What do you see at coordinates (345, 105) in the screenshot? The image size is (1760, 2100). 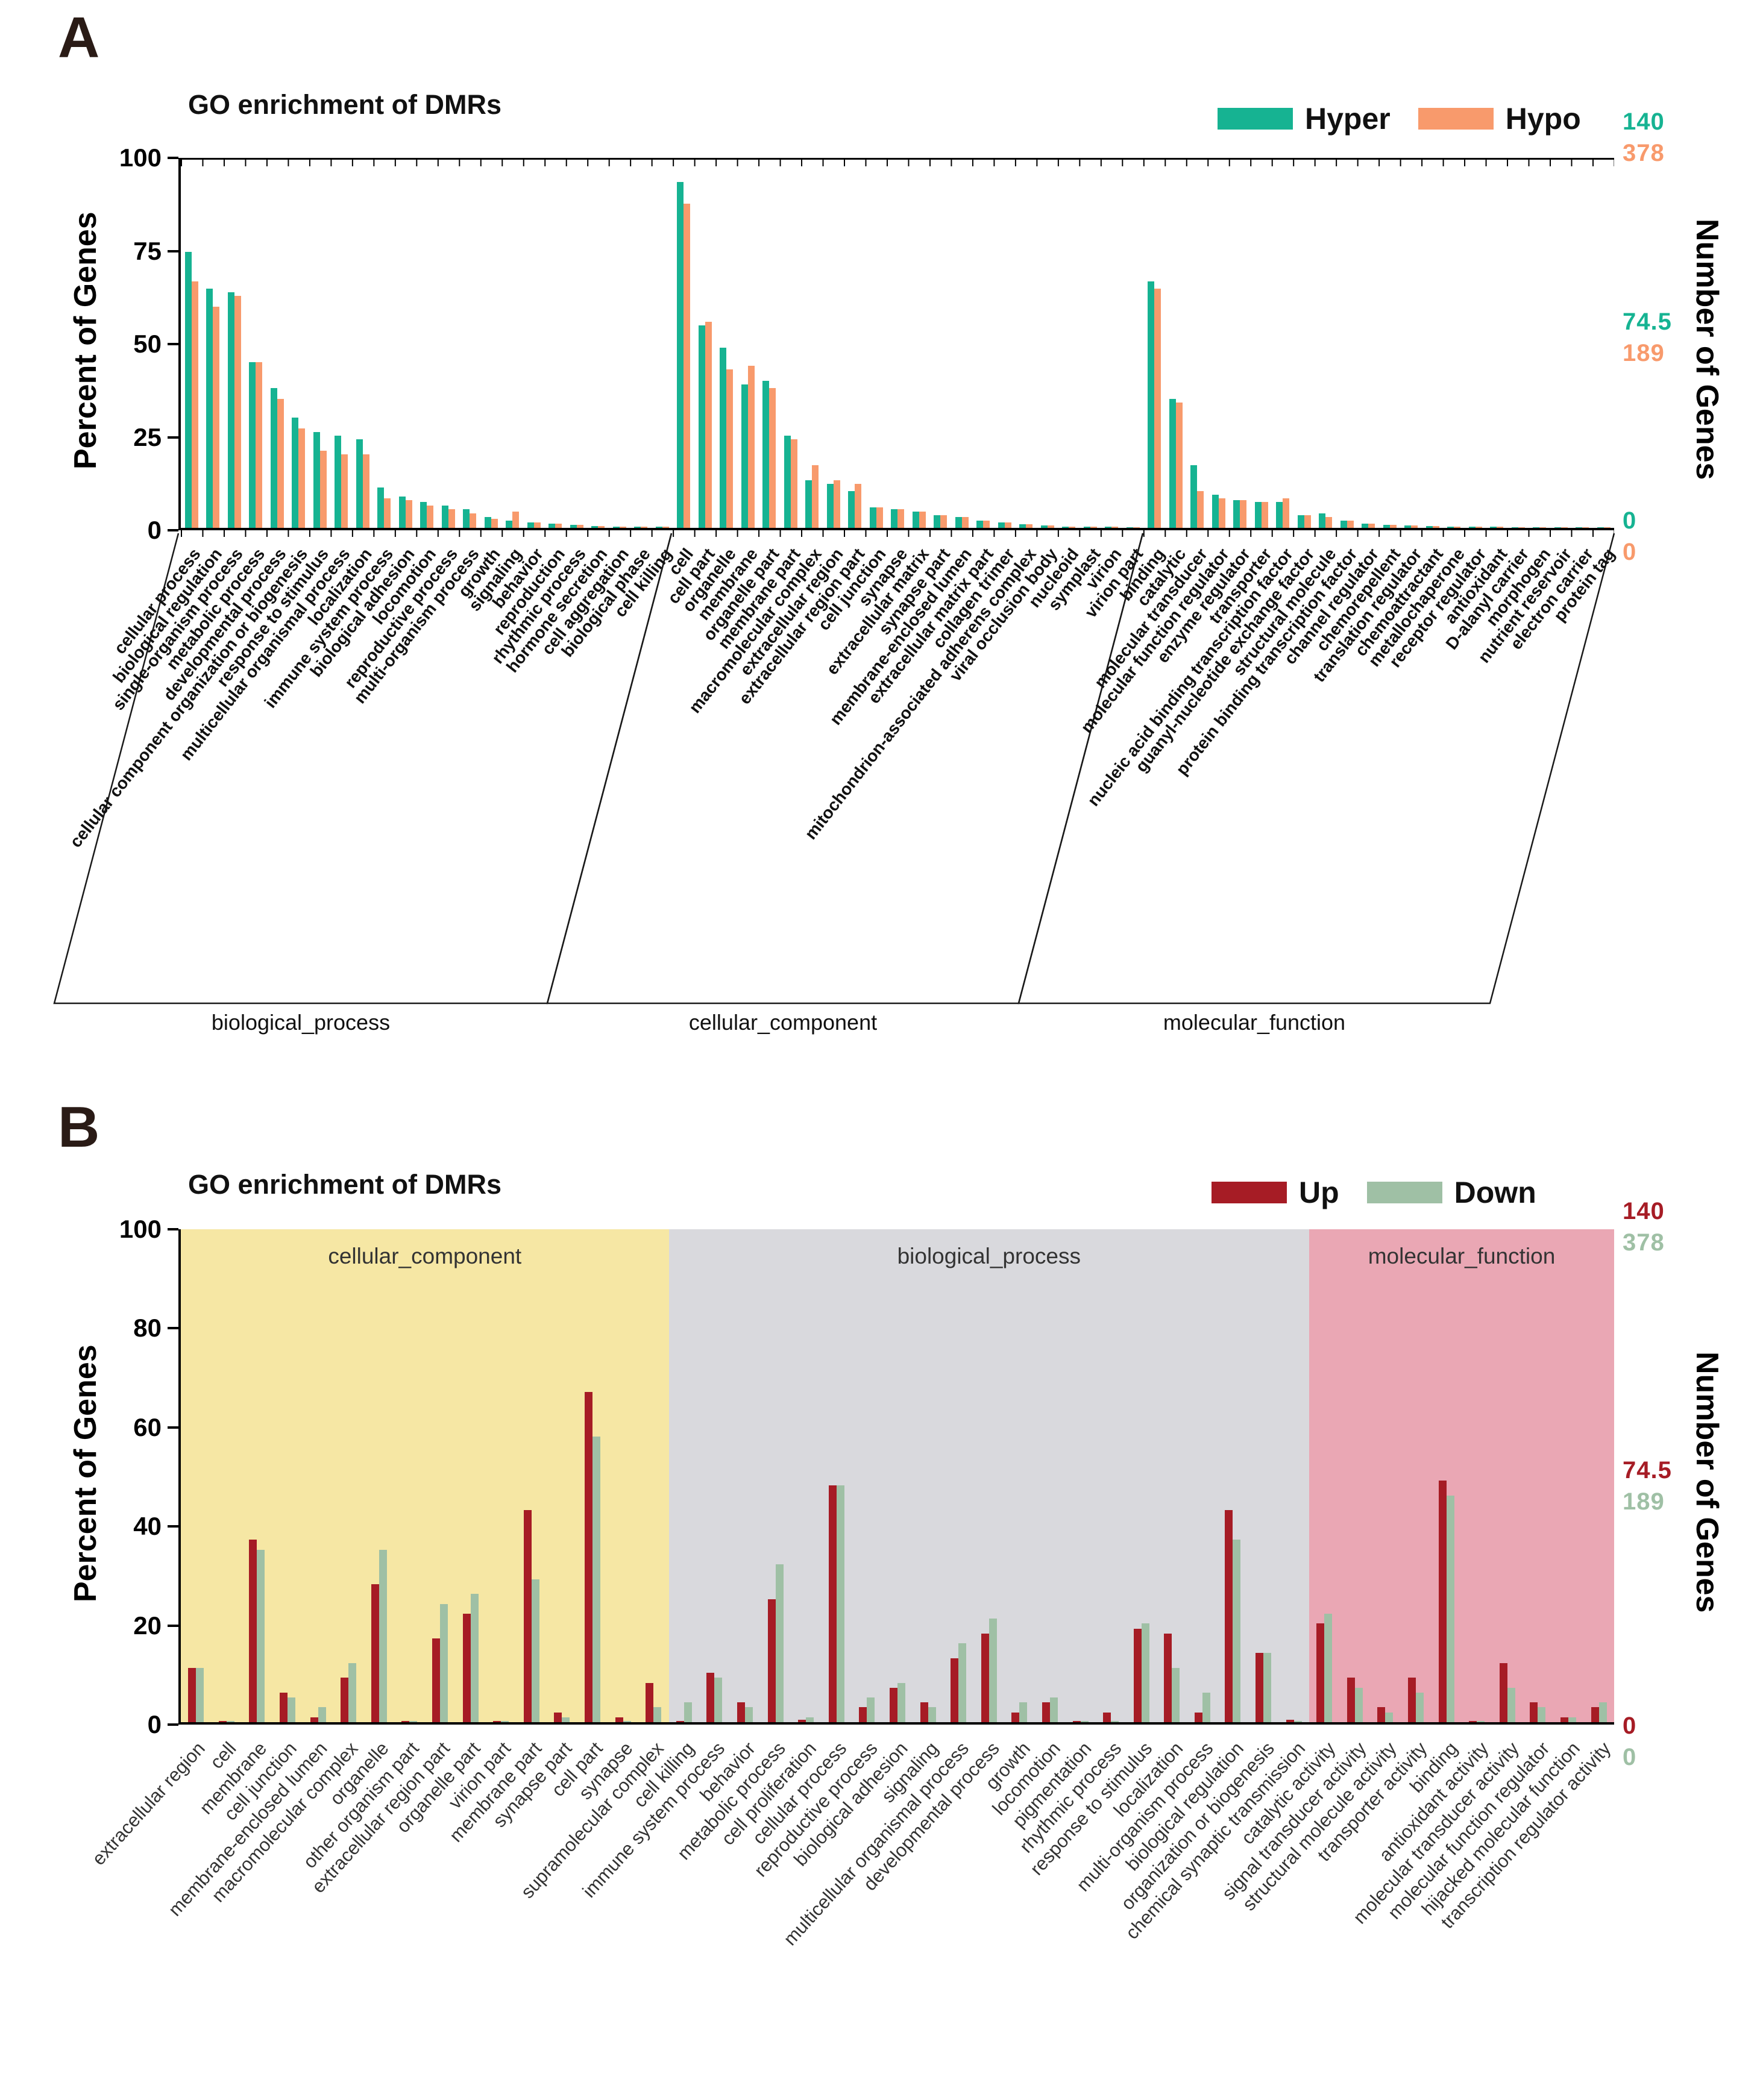 I see `panel-a-title: GO enrichment of DMRs` at bounding box center [345, 105].